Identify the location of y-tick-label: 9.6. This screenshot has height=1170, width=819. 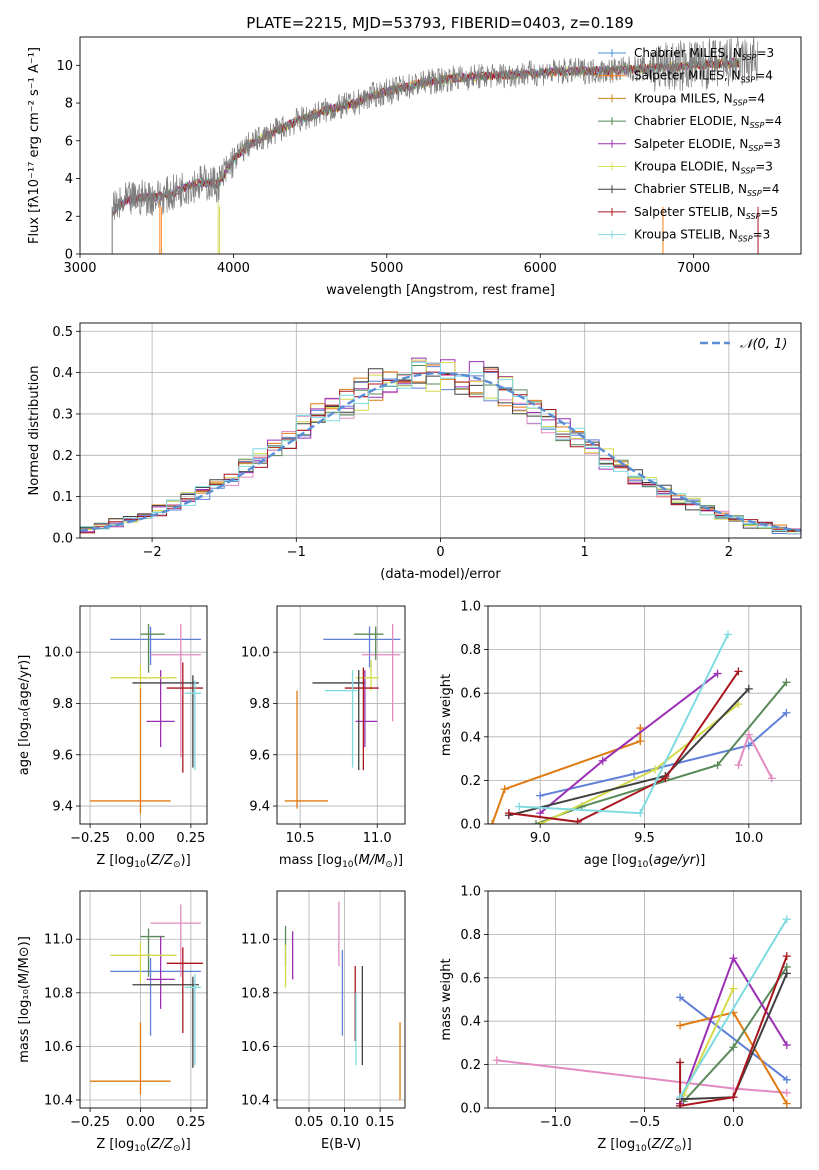
(62, 755).